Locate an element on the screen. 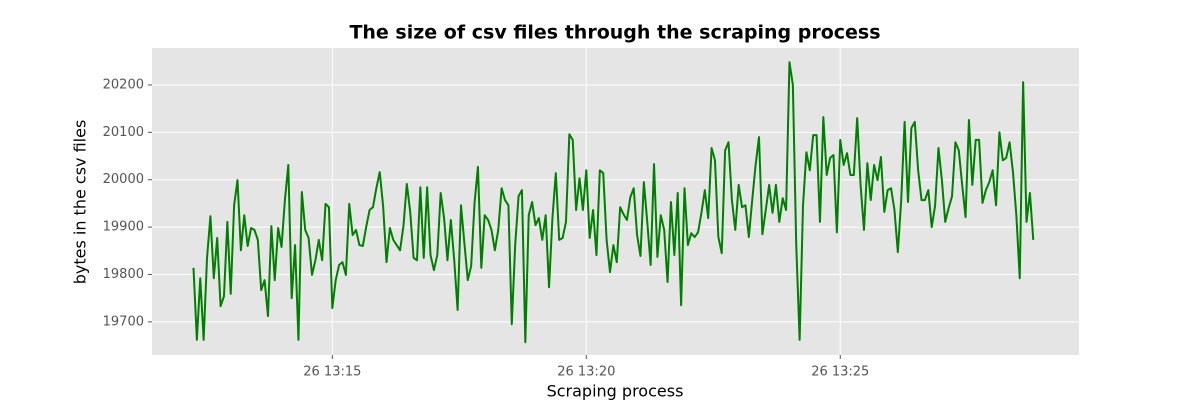 The width and height of the screenshot is (1200, 400). y-tick-label: 20200 is located at coordinates (123, 84).